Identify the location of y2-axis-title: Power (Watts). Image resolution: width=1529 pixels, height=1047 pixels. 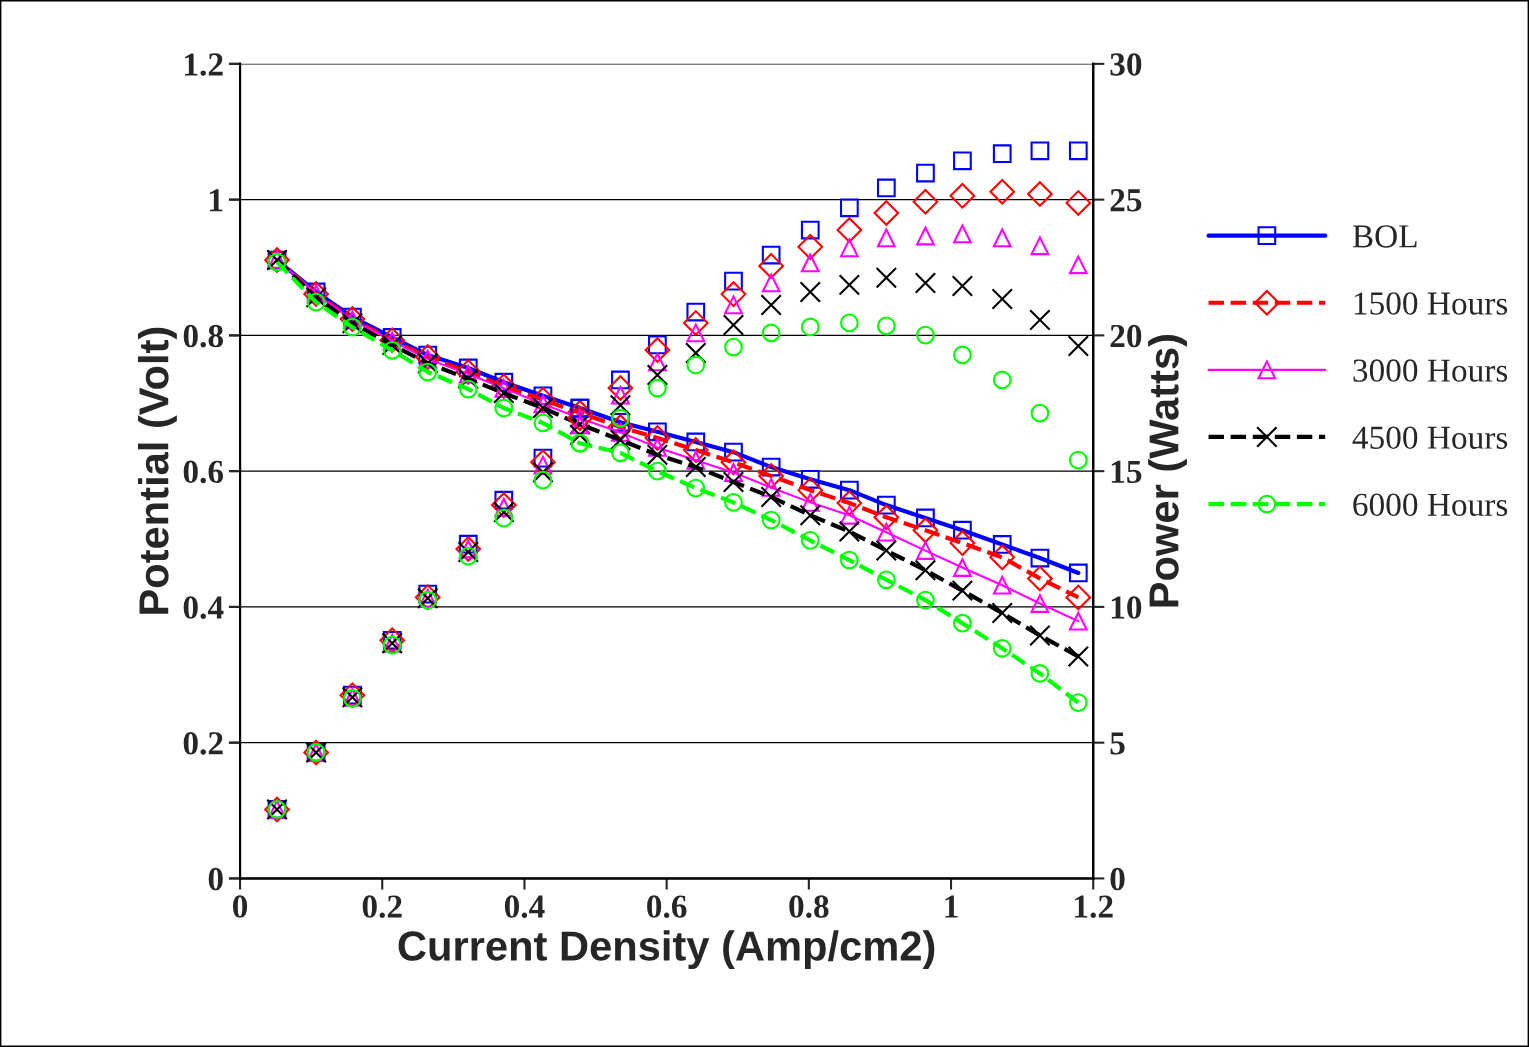
(1167, 471).